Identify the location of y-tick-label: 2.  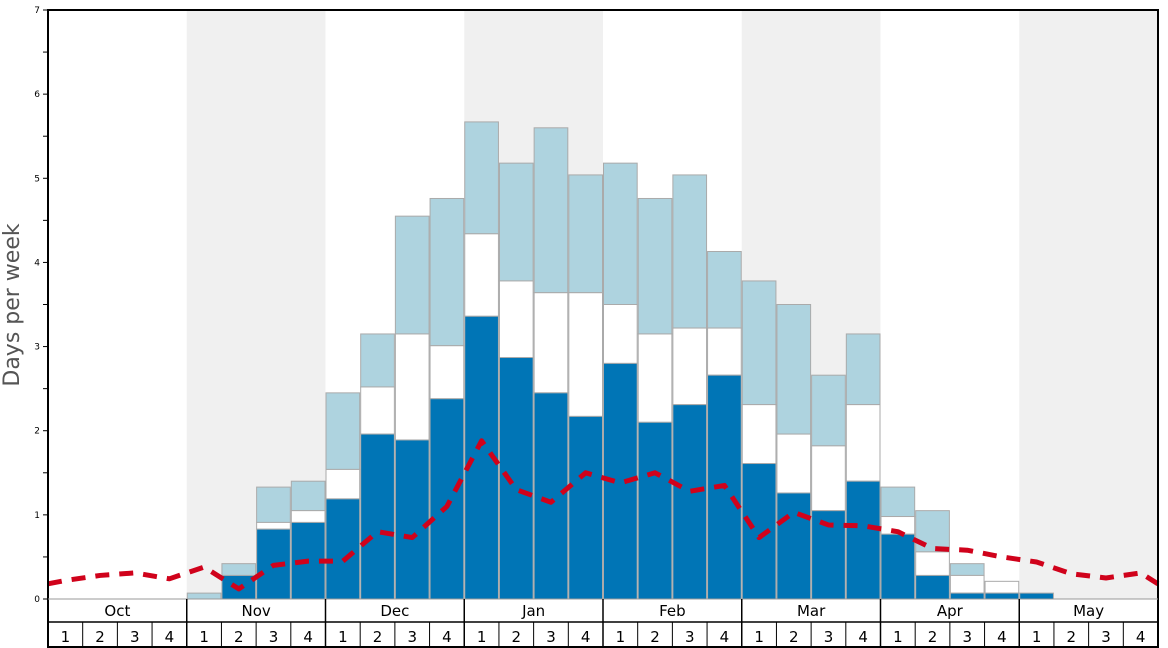
(37, 432).